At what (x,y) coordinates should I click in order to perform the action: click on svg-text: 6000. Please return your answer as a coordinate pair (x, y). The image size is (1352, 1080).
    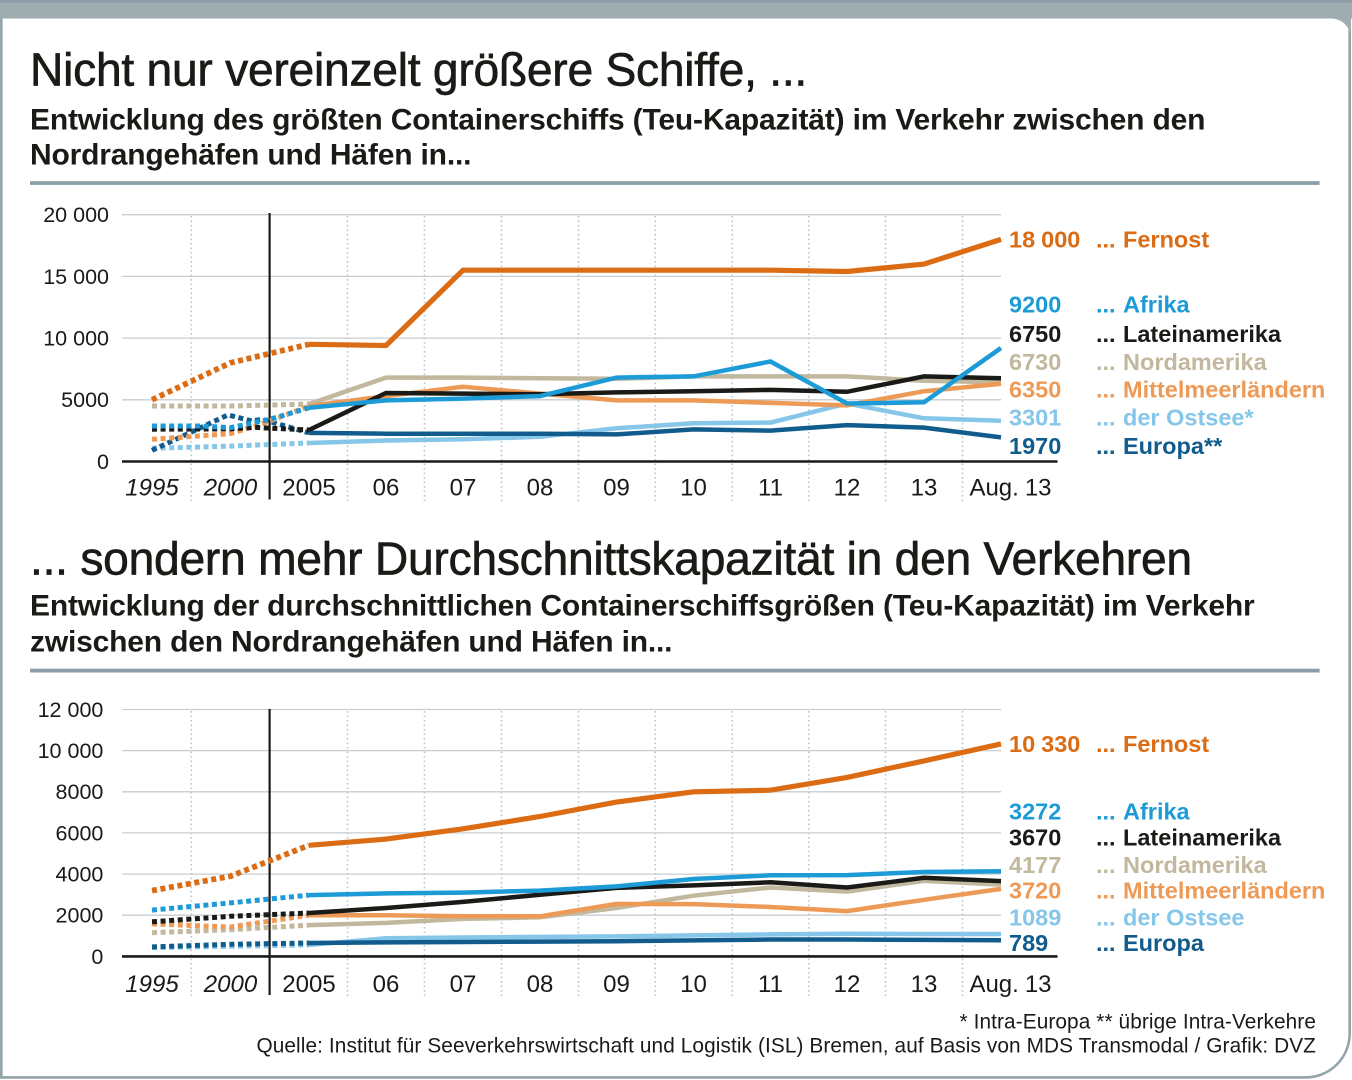
    Looking at the image, I should click on (80, 833).